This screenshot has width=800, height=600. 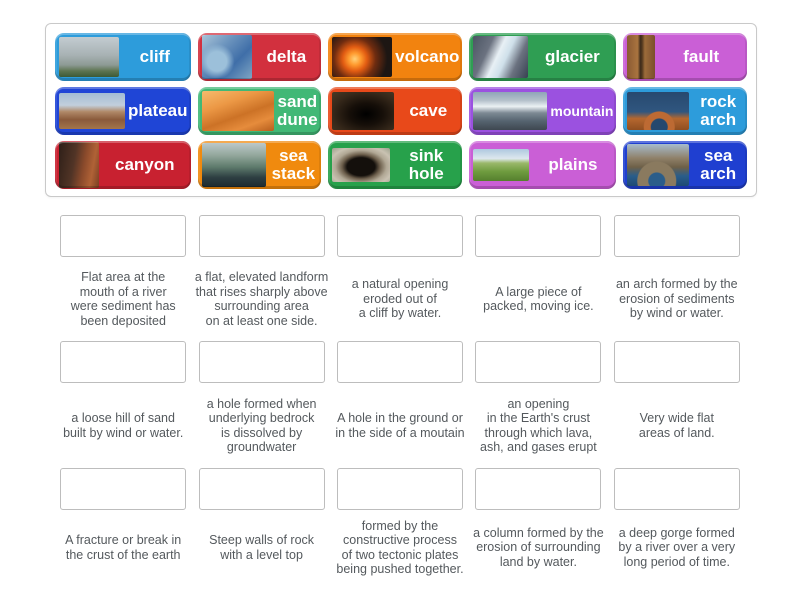 I want to click on photo-mountain, so click(x=510, y=111).